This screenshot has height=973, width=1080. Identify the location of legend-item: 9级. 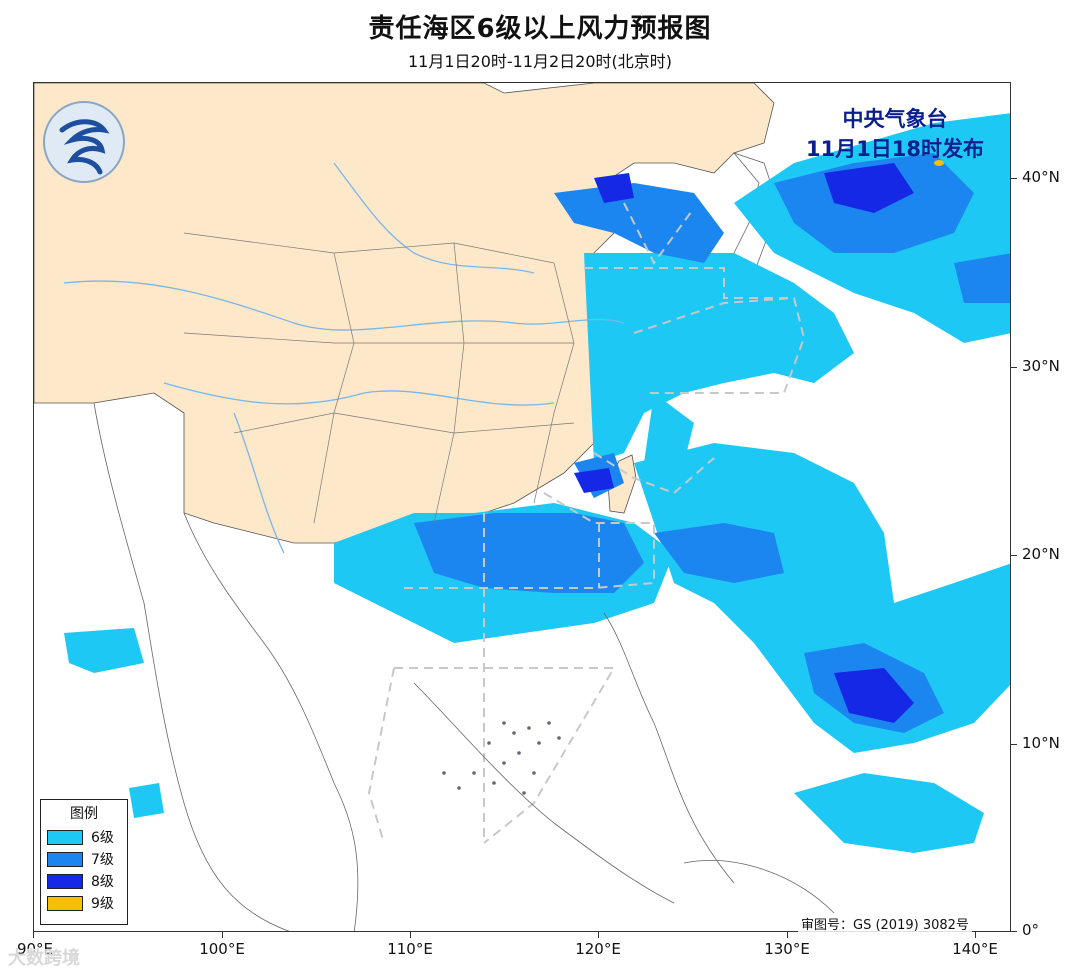
(84, 903).